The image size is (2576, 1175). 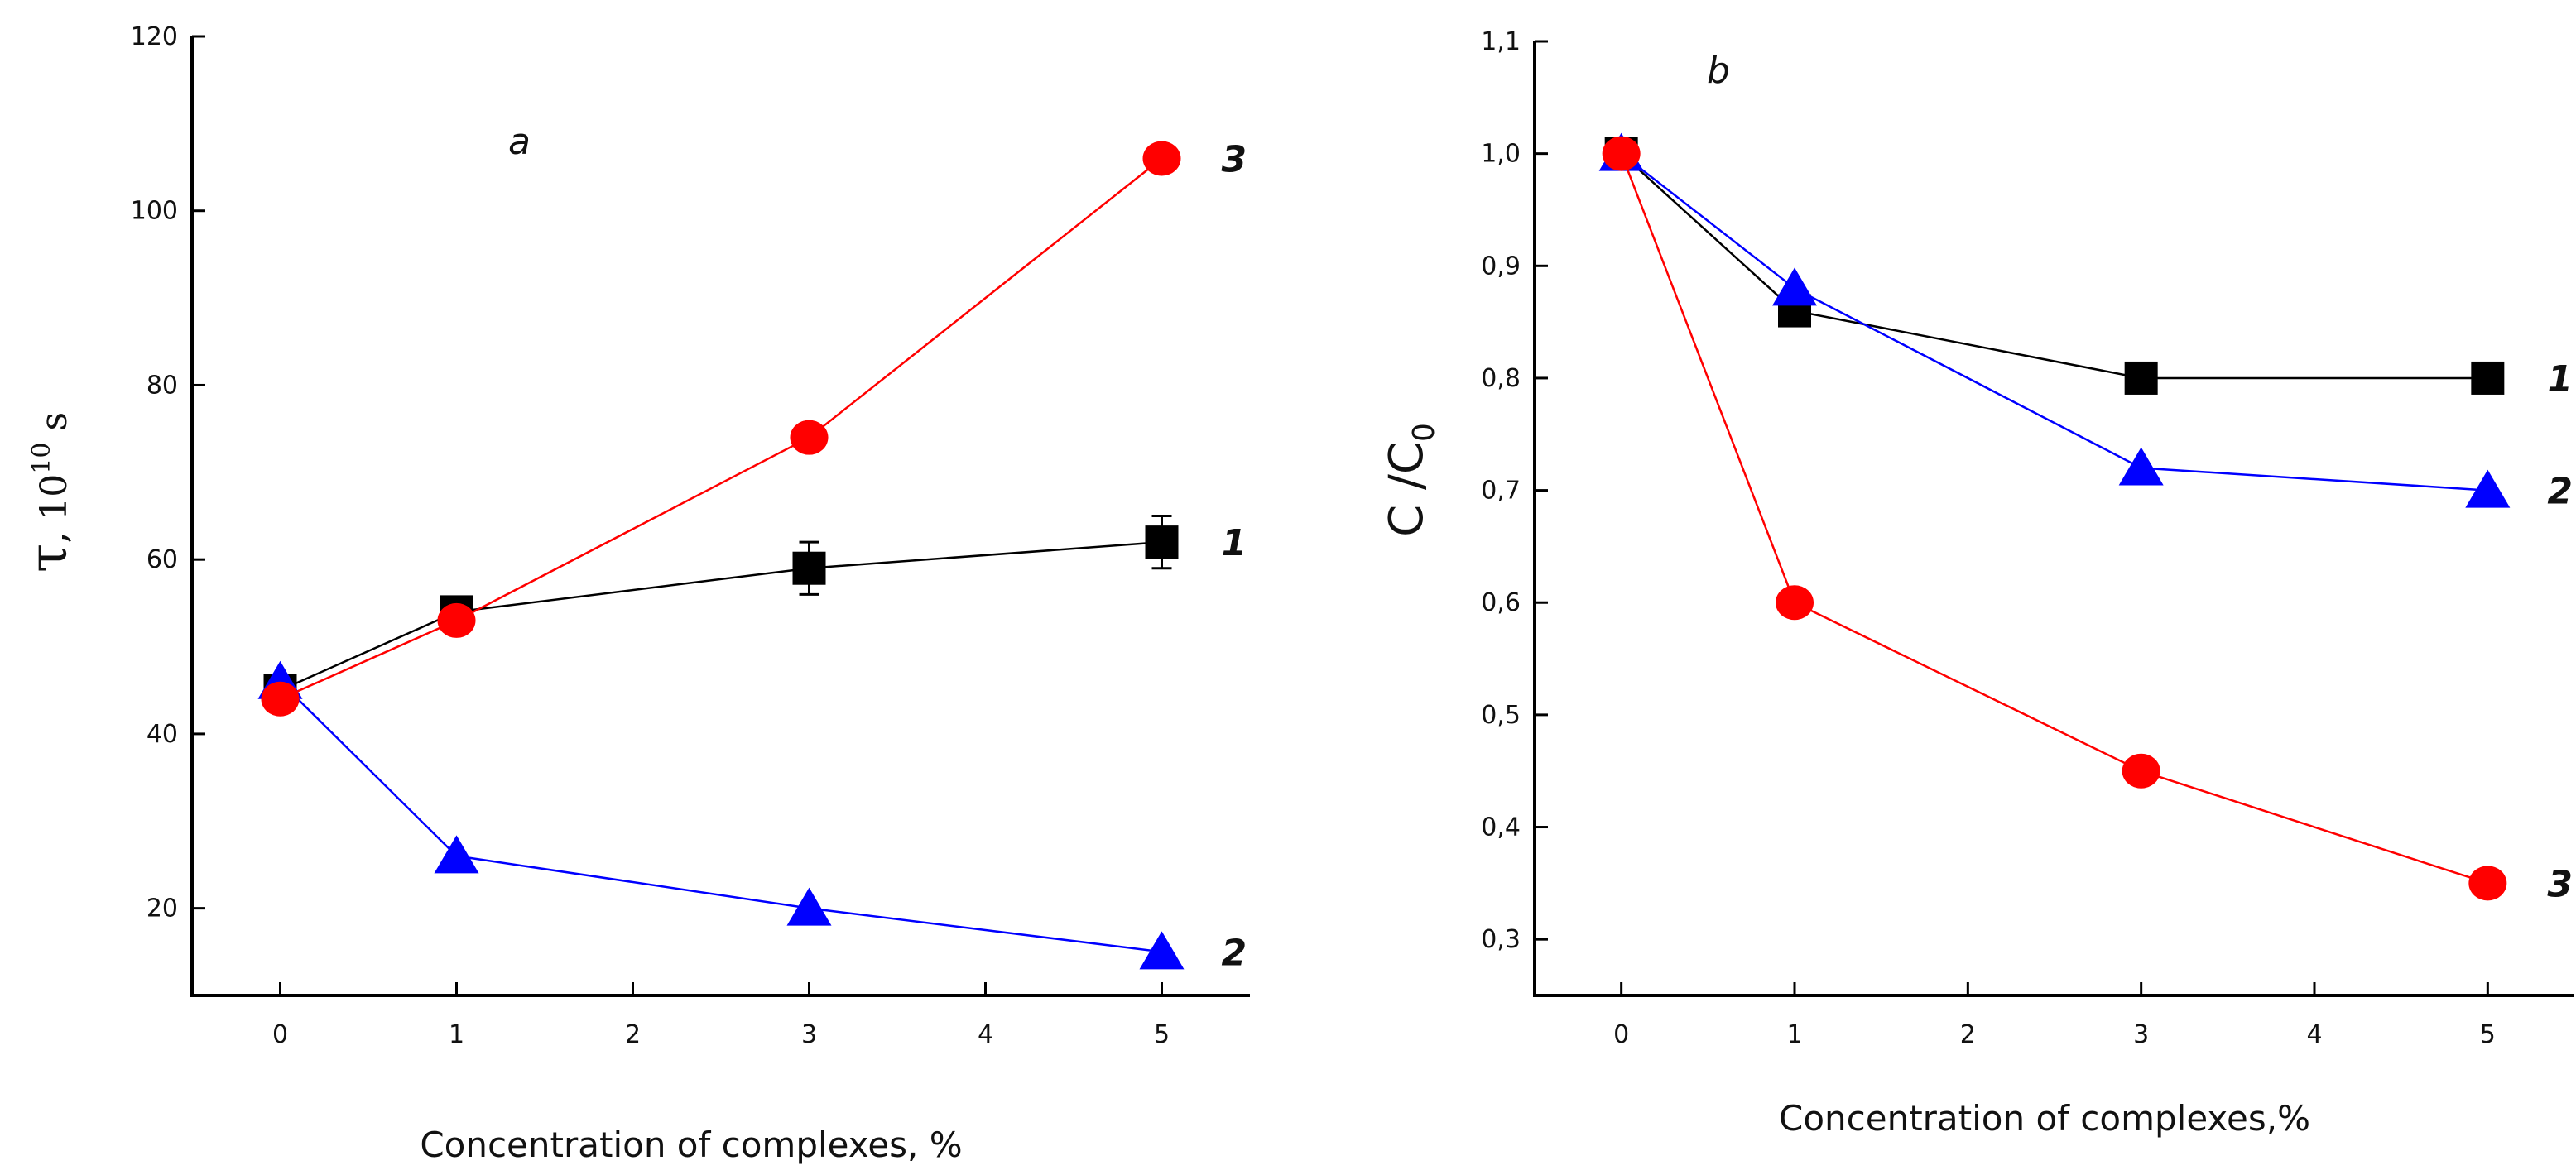 I want to click on chart-b-ytick-label: 0,7, so click(x=1501, y=491).